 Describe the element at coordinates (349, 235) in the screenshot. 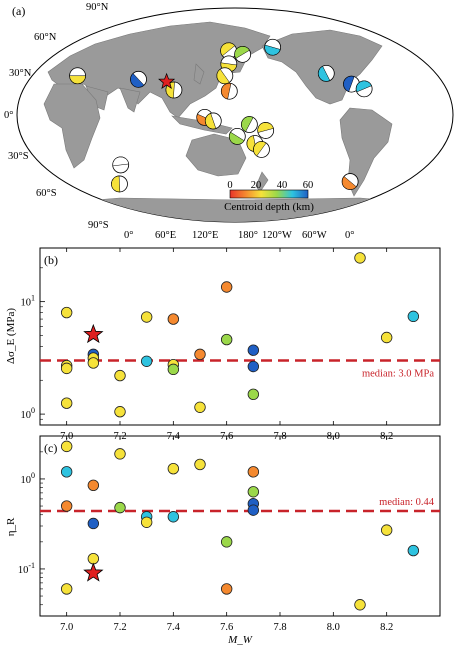

I see `lon-label-0-right: 0°` at that location.